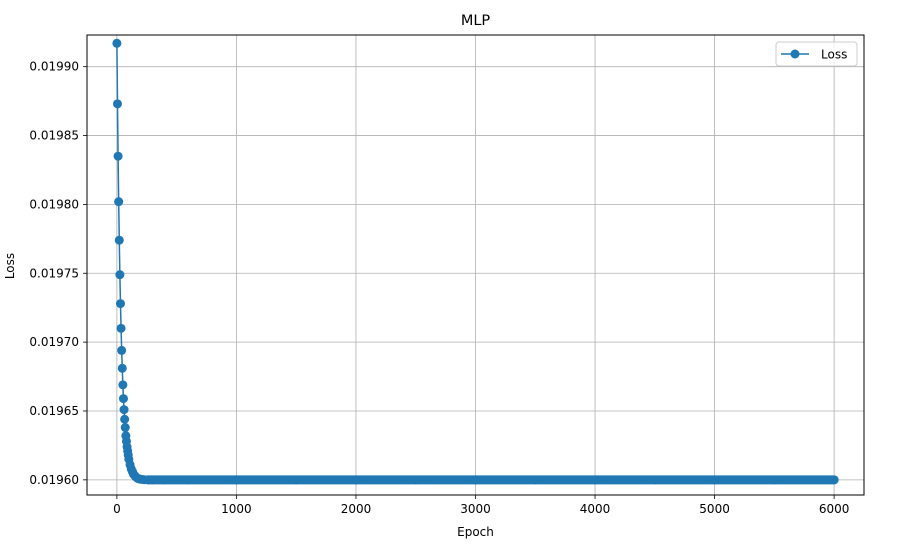  What do you see at coordinates (54, 67) in the screenshot?
I see `y-tick-label: 0.01990` at bounding box center [54, 67].